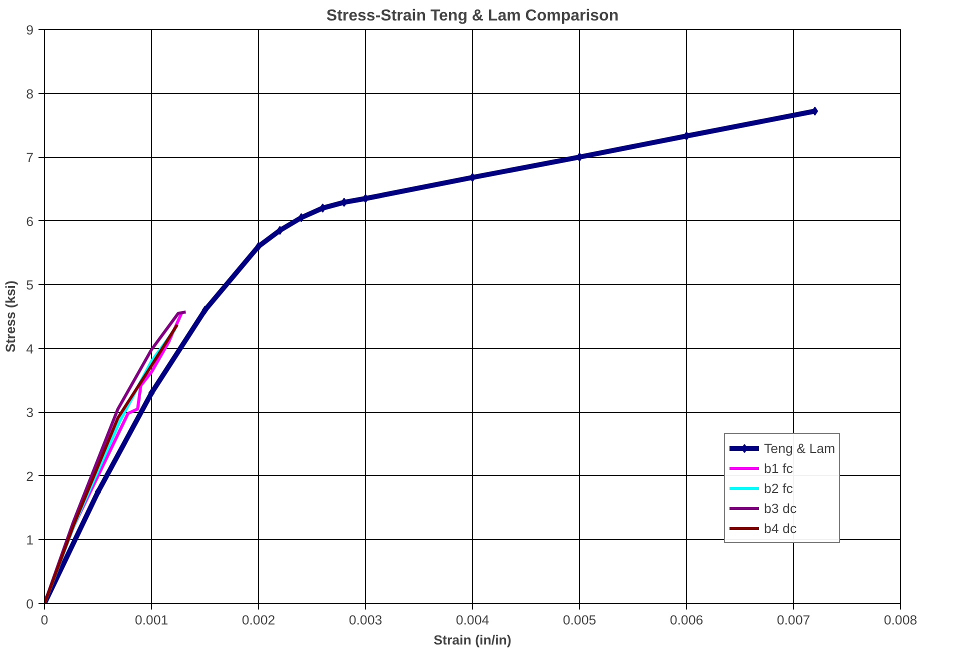 Image resolution: width=956 pixels, height=659 pixels. Describe the element at coordinates (473, 640) in the screenshot. I see `x-axis-title: Strain (in/in)` at that location.